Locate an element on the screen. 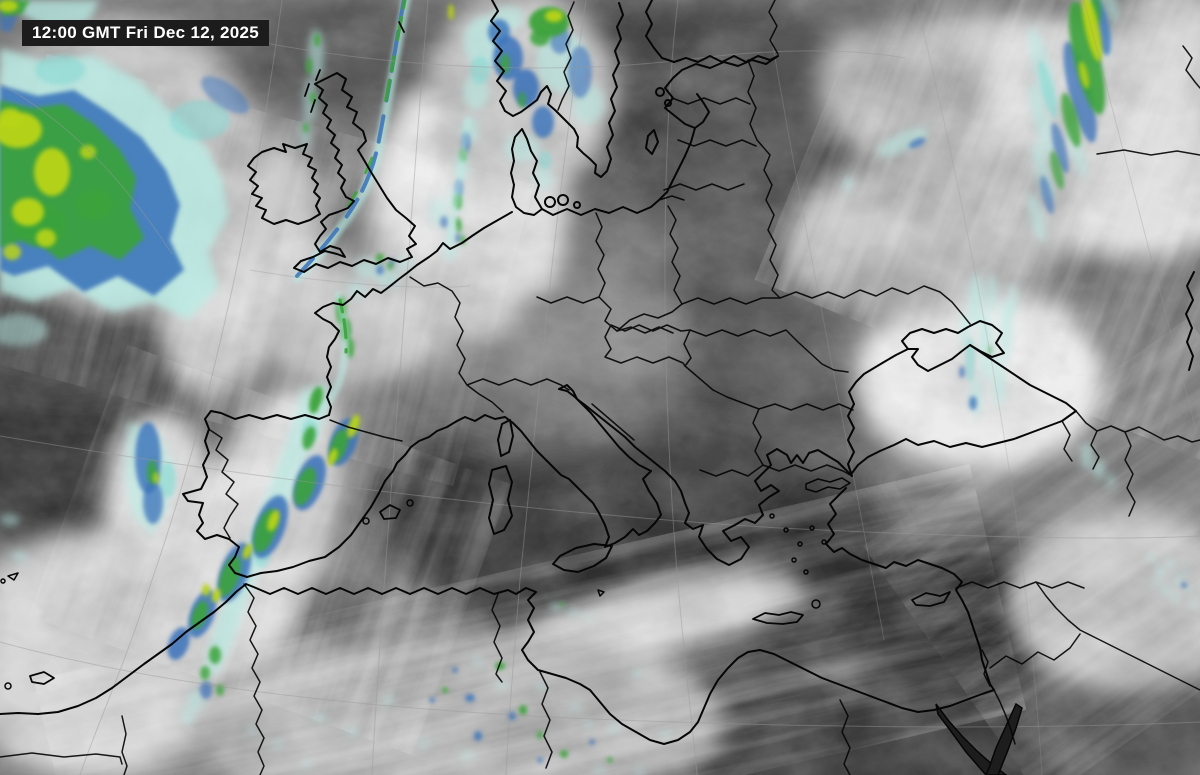  timestamp-text: 12:00 GMT Fri Dec 12, 2025 is located at coordinates (146, 32).